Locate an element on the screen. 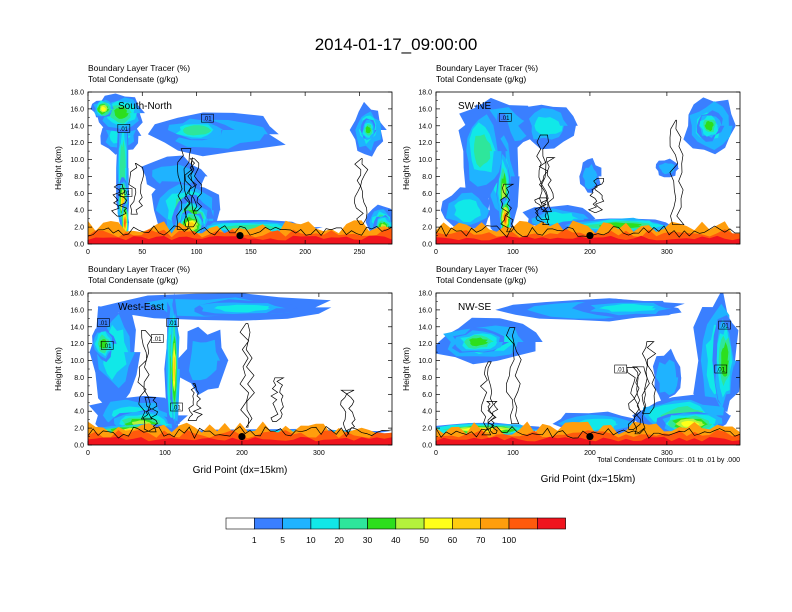 The image size is (792, 612). figure-title: 2014-01-17_09:00:00 is located at coordinates (396, 44).